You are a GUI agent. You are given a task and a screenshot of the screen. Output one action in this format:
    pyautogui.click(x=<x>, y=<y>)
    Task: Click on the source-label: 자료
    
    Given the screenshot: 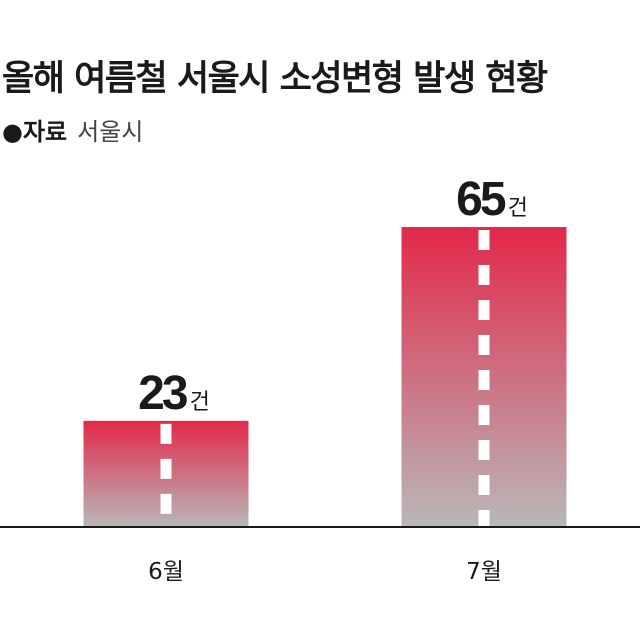 What is the action you would take?
    pyautogui.click(x=45, y=132)
    